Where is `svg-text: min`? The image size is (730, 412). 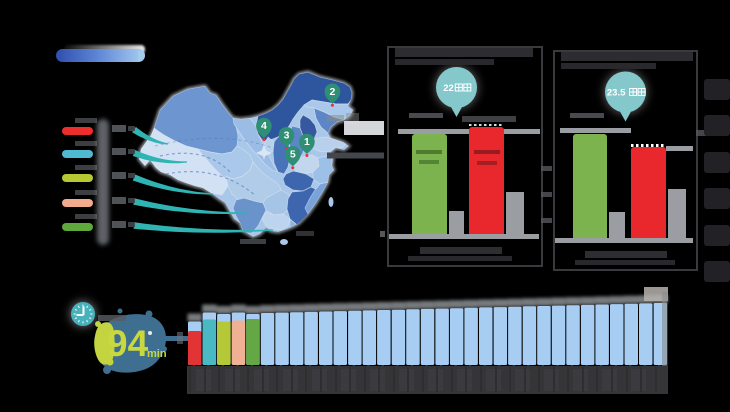
svg-text: min is located at coordinates (157, 354).